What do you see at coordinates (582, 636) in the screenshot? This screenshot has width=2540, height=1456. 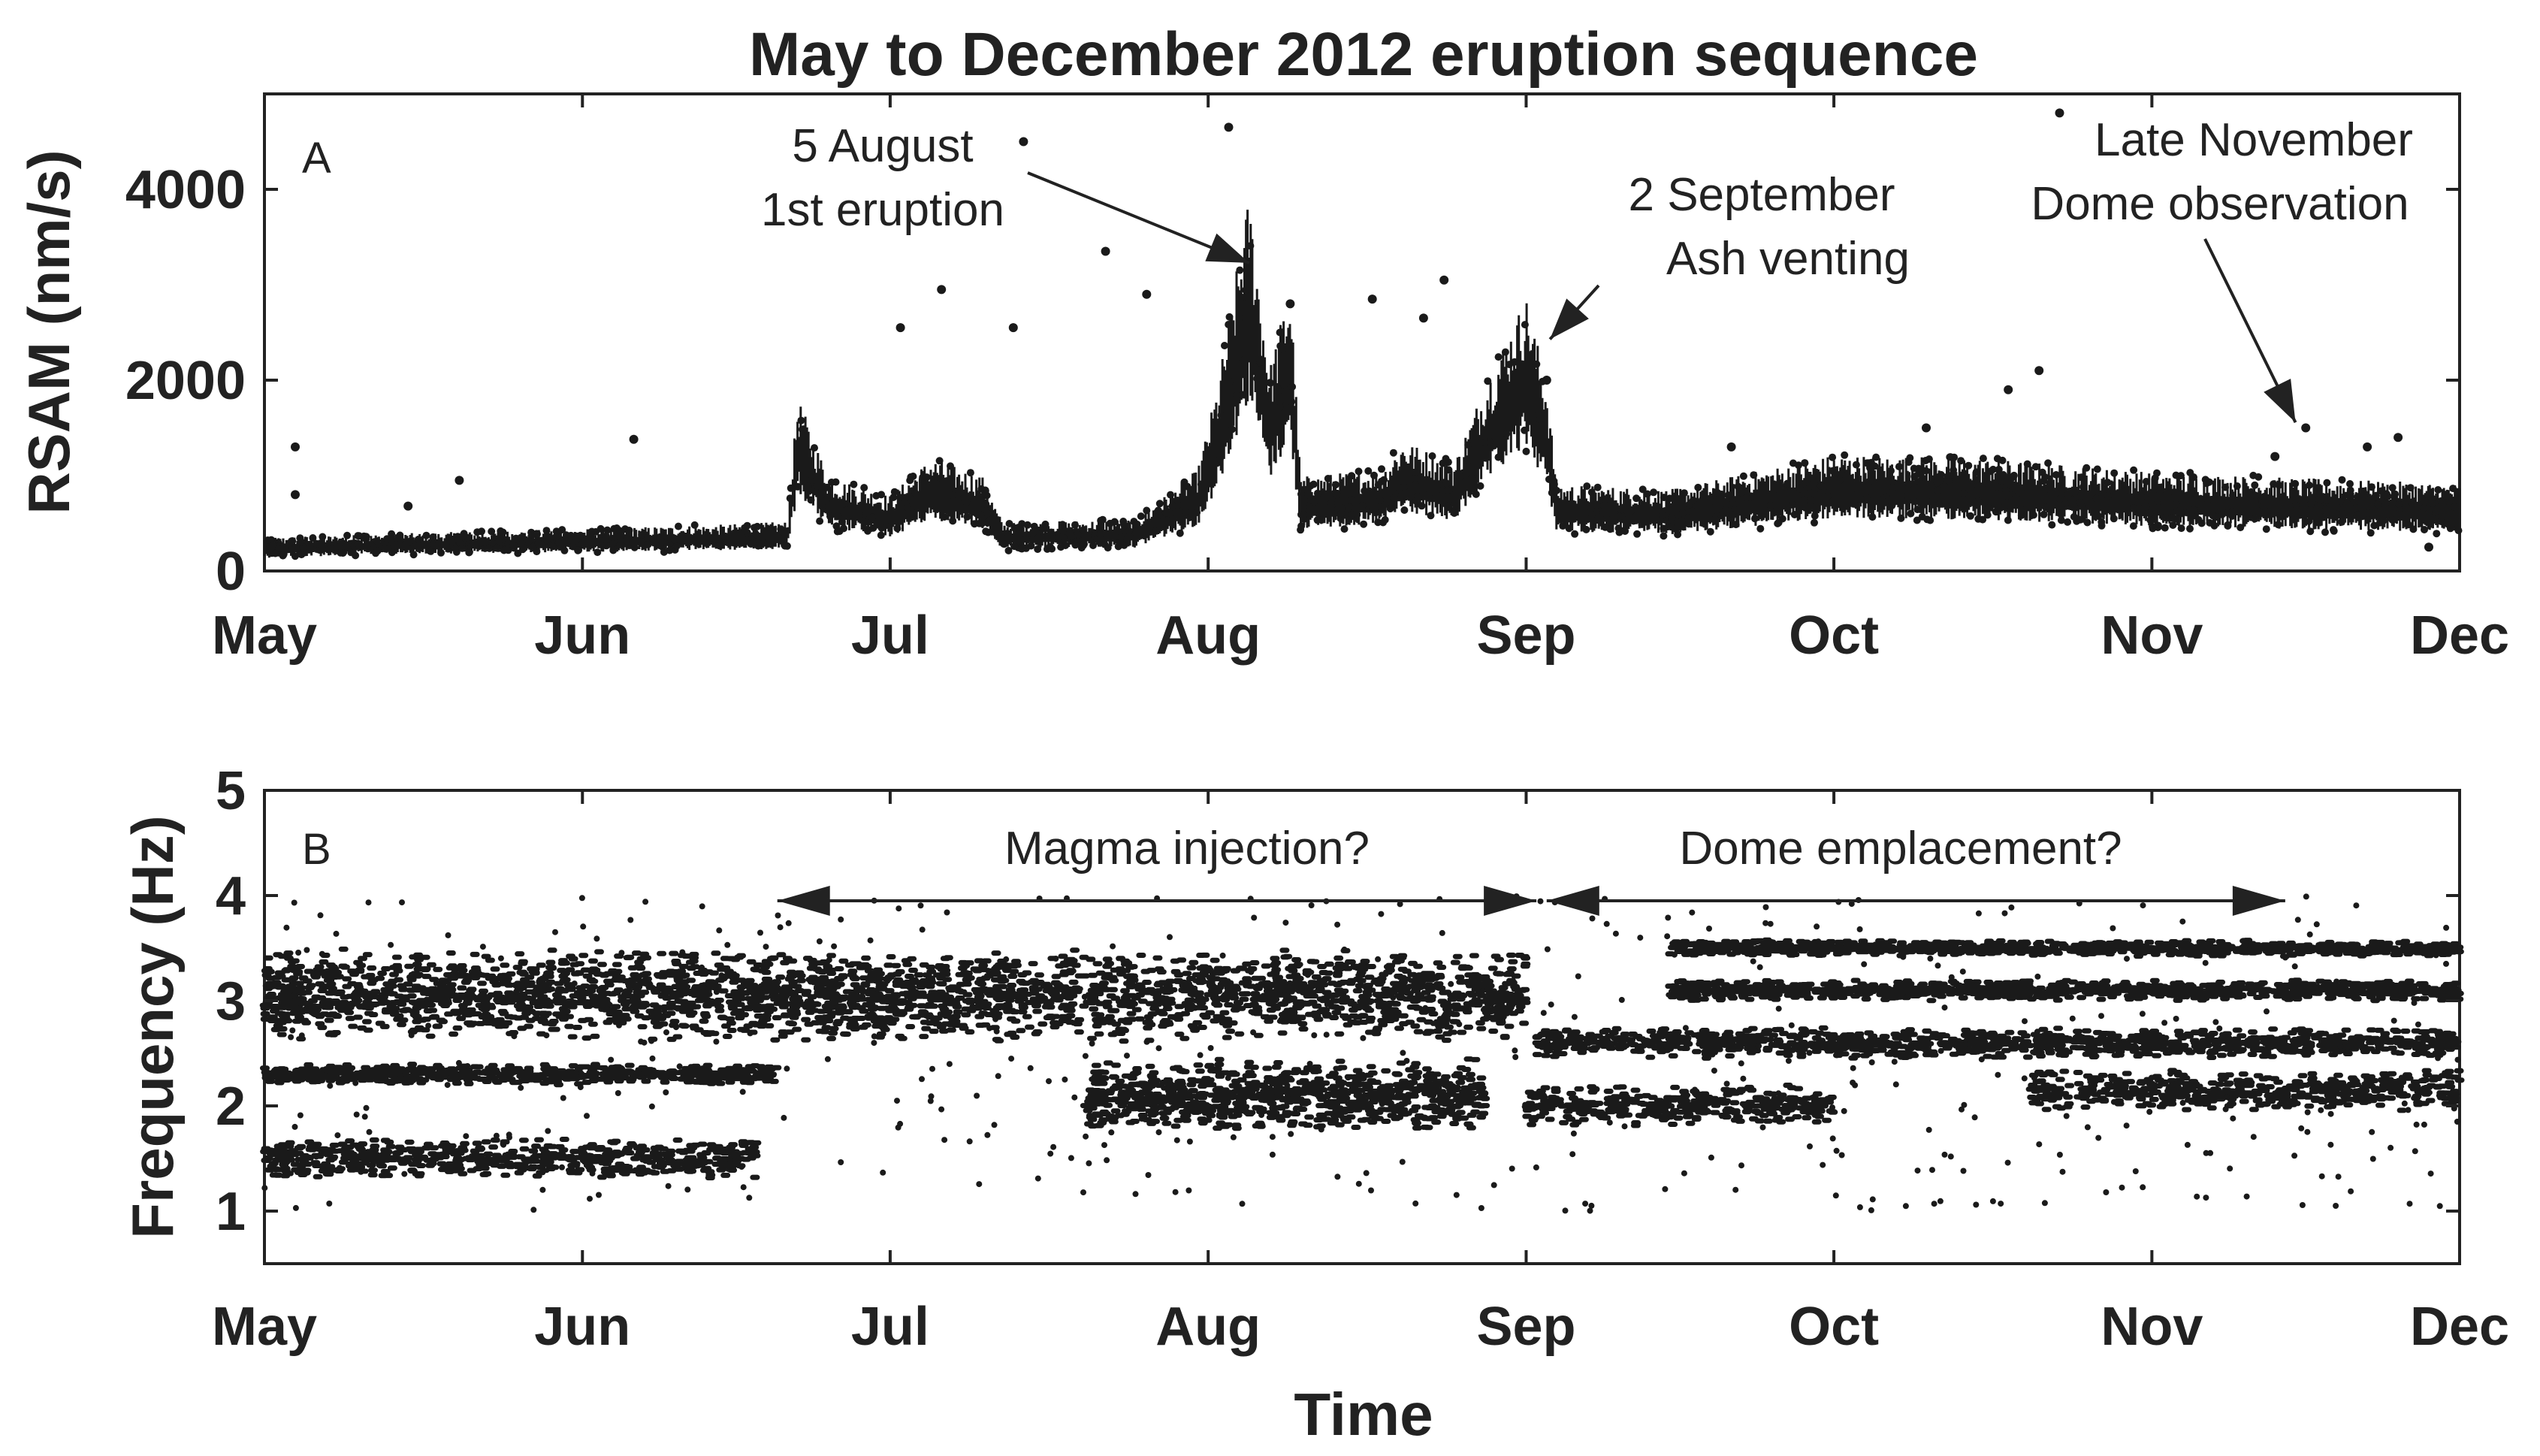 I see `x-tick-label: Jun` at bounding box center [582, 636].